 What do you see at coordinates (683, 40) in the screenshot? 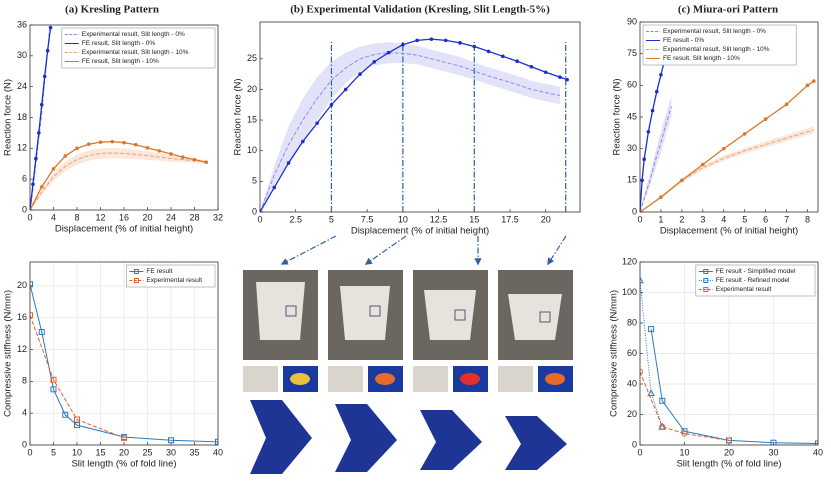
I see `legend-label: FE result - 0%` at bounding box center [683, 40].